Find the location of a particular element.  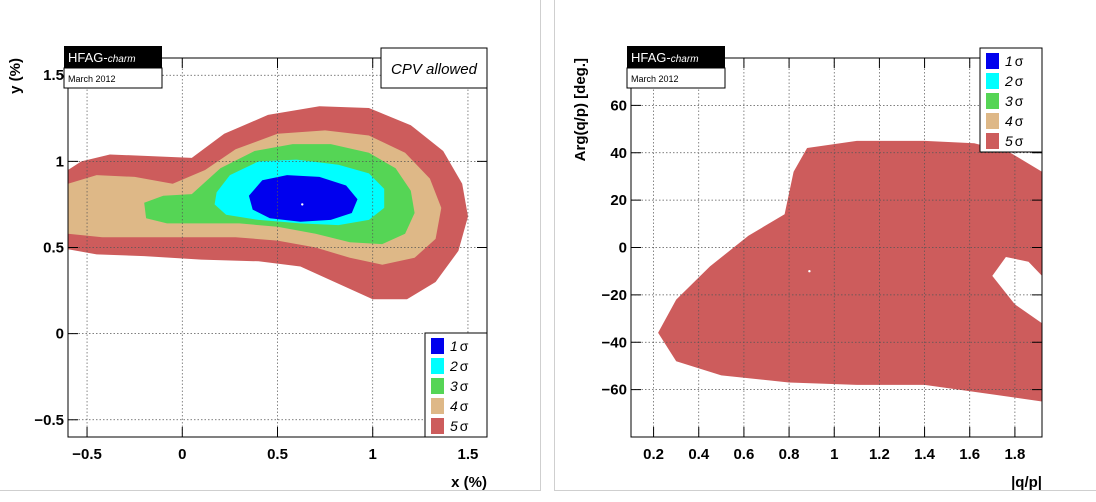

x-tick-label: 0.5 is located at coordinates (277, 454).